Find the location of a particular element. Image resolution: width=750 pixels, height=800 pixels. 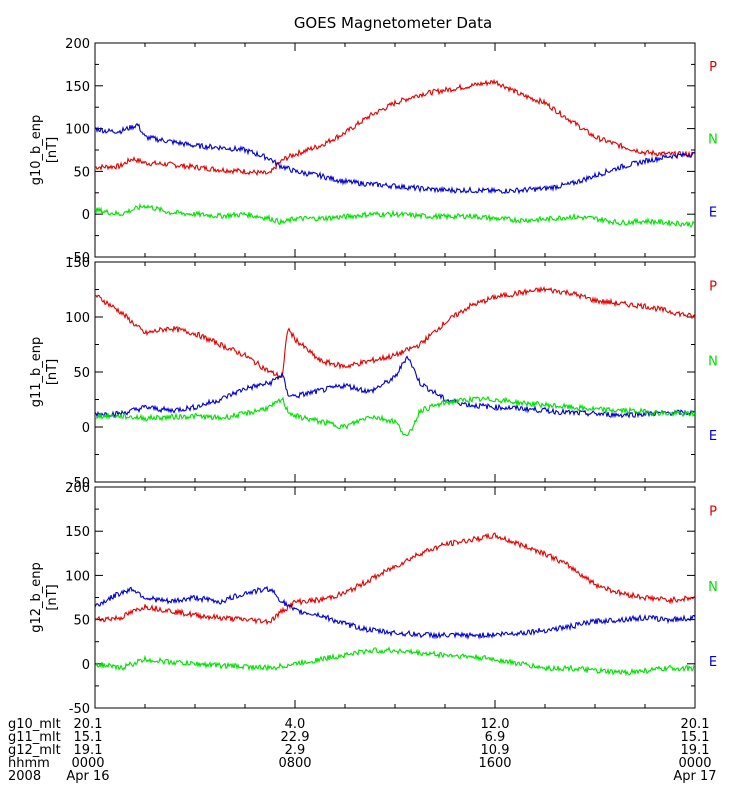

footer-value: 4.0 is located at coordinates (295, 724).